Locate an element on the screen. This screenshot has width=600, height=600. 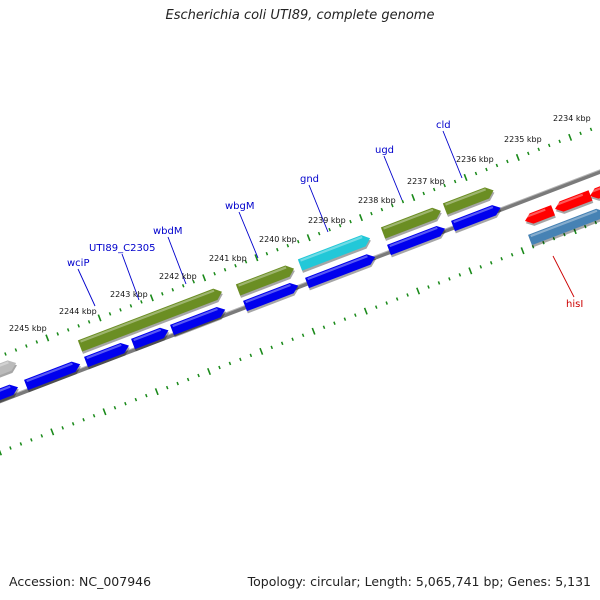
scale-label: 2235 kbp is located at coordinates (523, 139).